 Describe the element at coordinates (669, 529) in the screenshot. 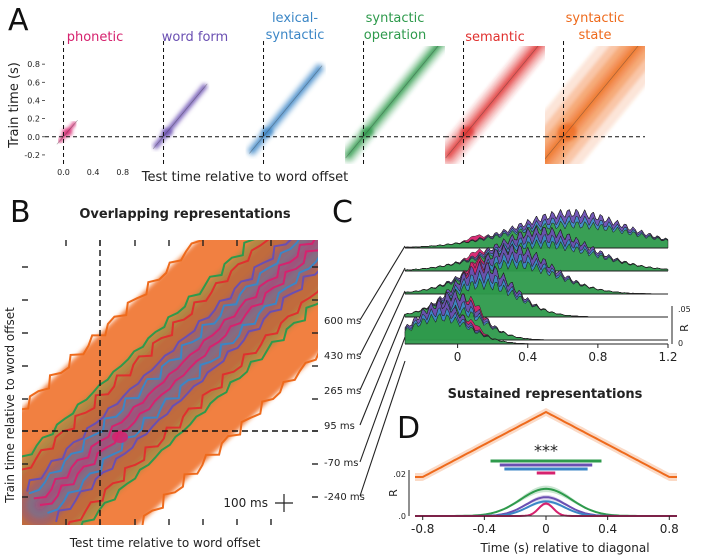

I see `d-xtick: 0.8` at that location.